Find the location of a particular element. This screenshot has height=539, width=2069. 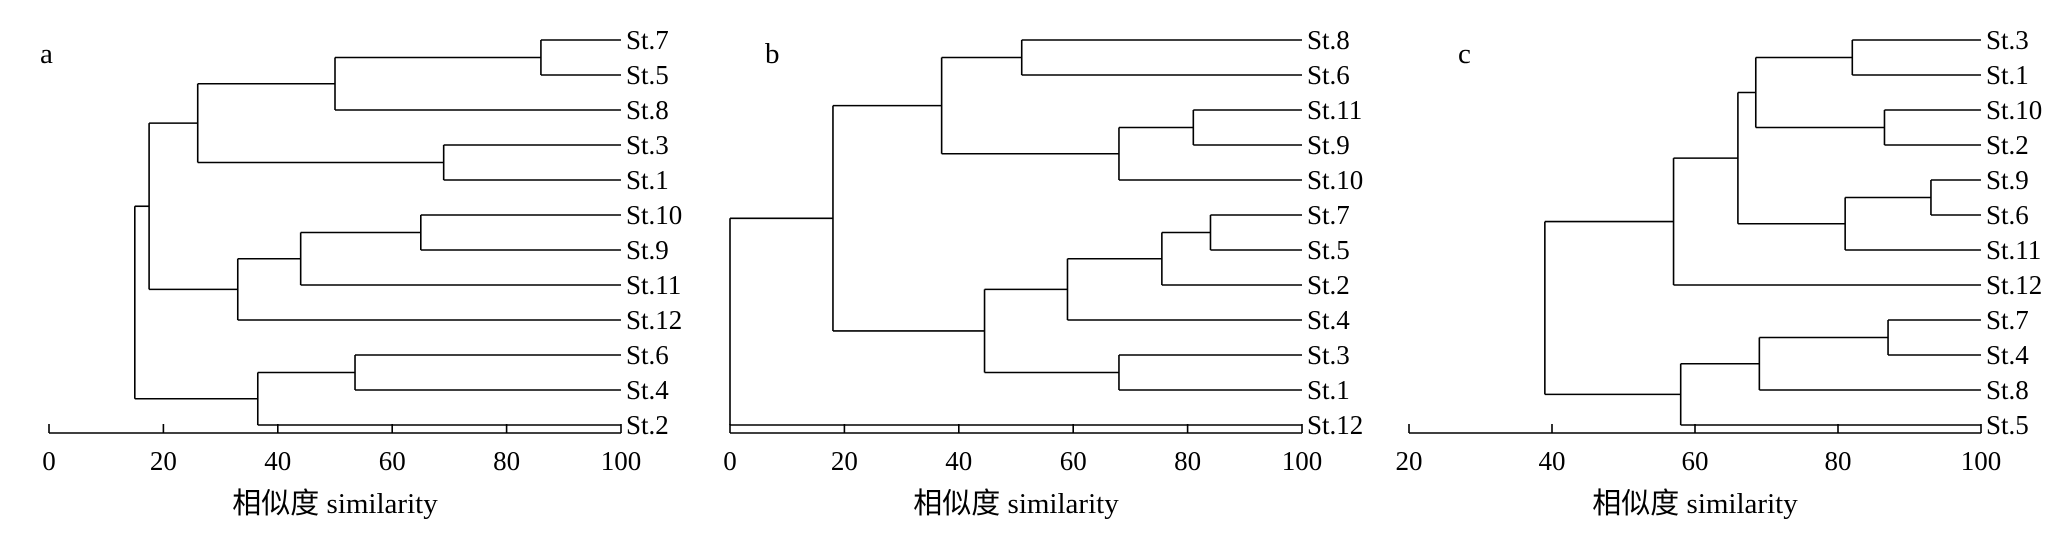

panel-label: c is located at coordinates (1464, 54).